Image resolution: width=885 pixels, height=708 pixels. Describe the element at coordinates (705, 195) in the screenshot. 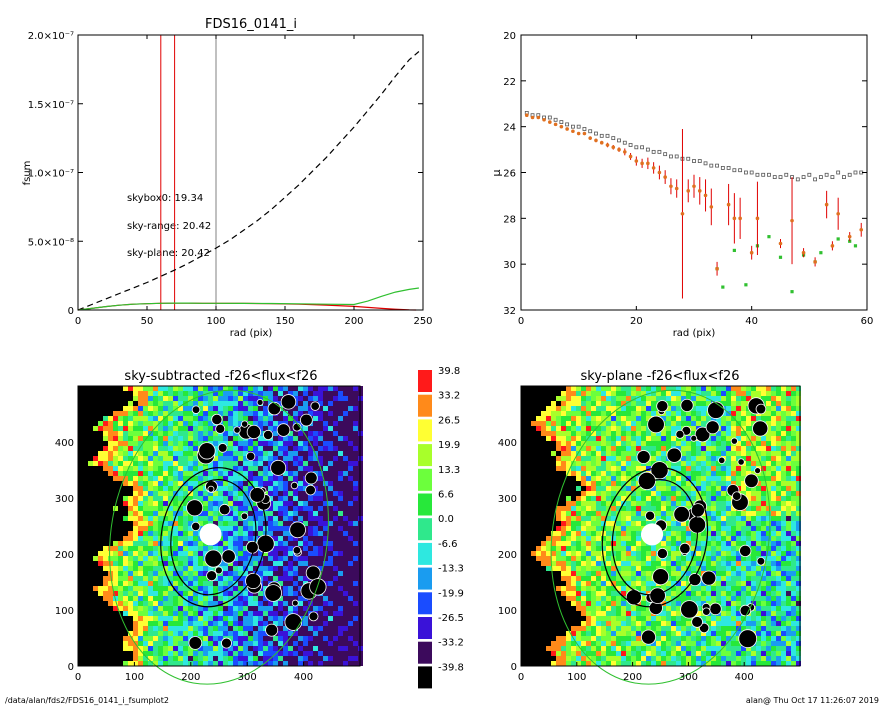

I see `mu-point-corrected` at that location.